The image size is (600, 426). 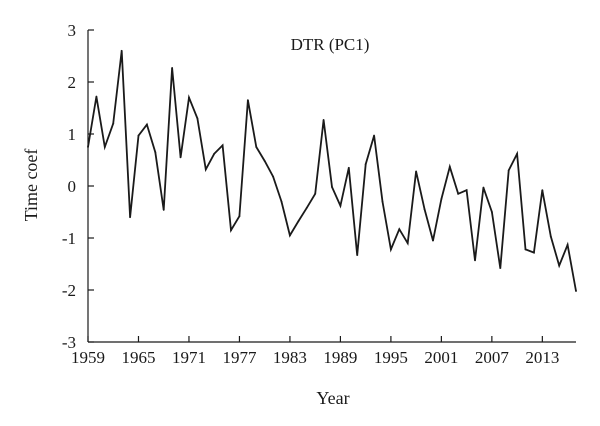 What do you see at coordinates (72, 134) in the screenshot?
I see `y-tick-label: 1` at bounding box center [72, 134].